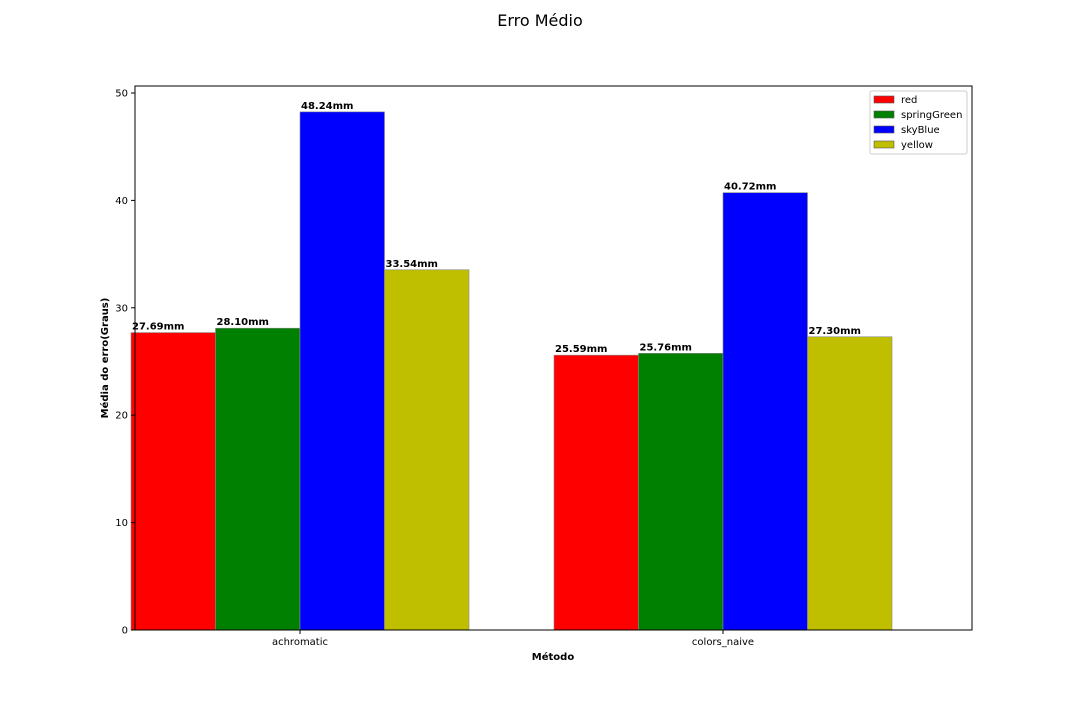 This screenshot has height=720, width=1080. I want to click on y-tick-label: 30, so click(121, 308).